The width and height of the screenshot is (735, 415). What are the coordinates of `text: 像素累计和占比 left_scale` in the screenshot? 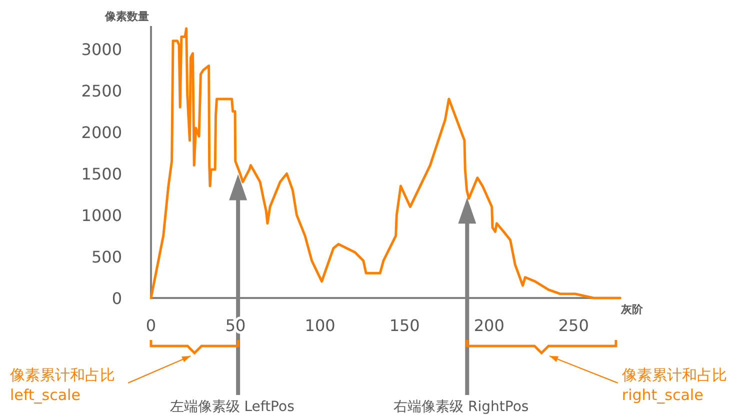 It's located at (62, 385).